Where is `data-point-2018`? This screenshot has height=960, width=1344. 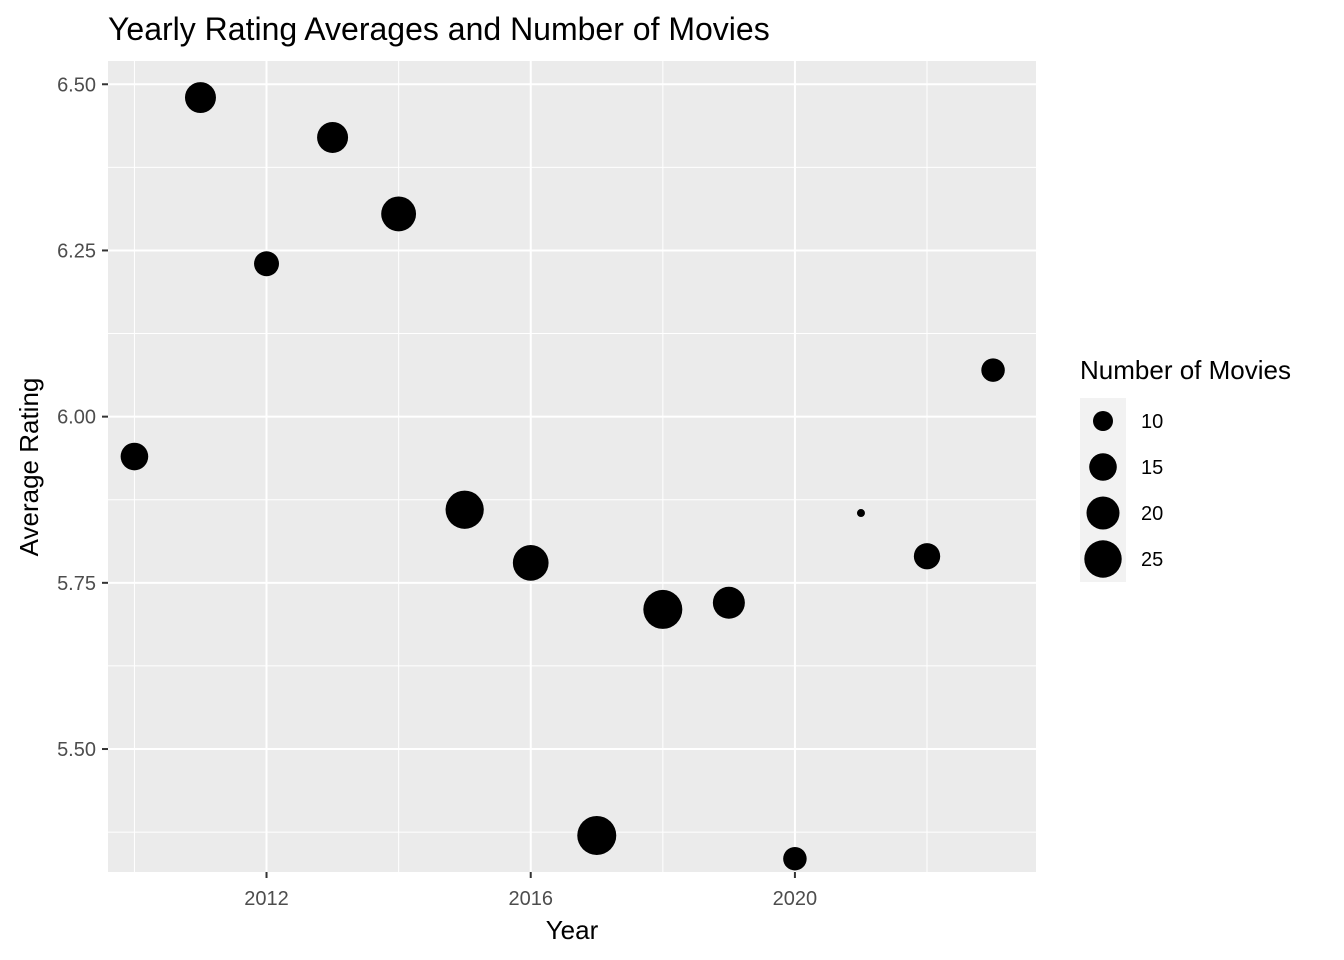 data-point-2018 is located at coordinates (663, 609).